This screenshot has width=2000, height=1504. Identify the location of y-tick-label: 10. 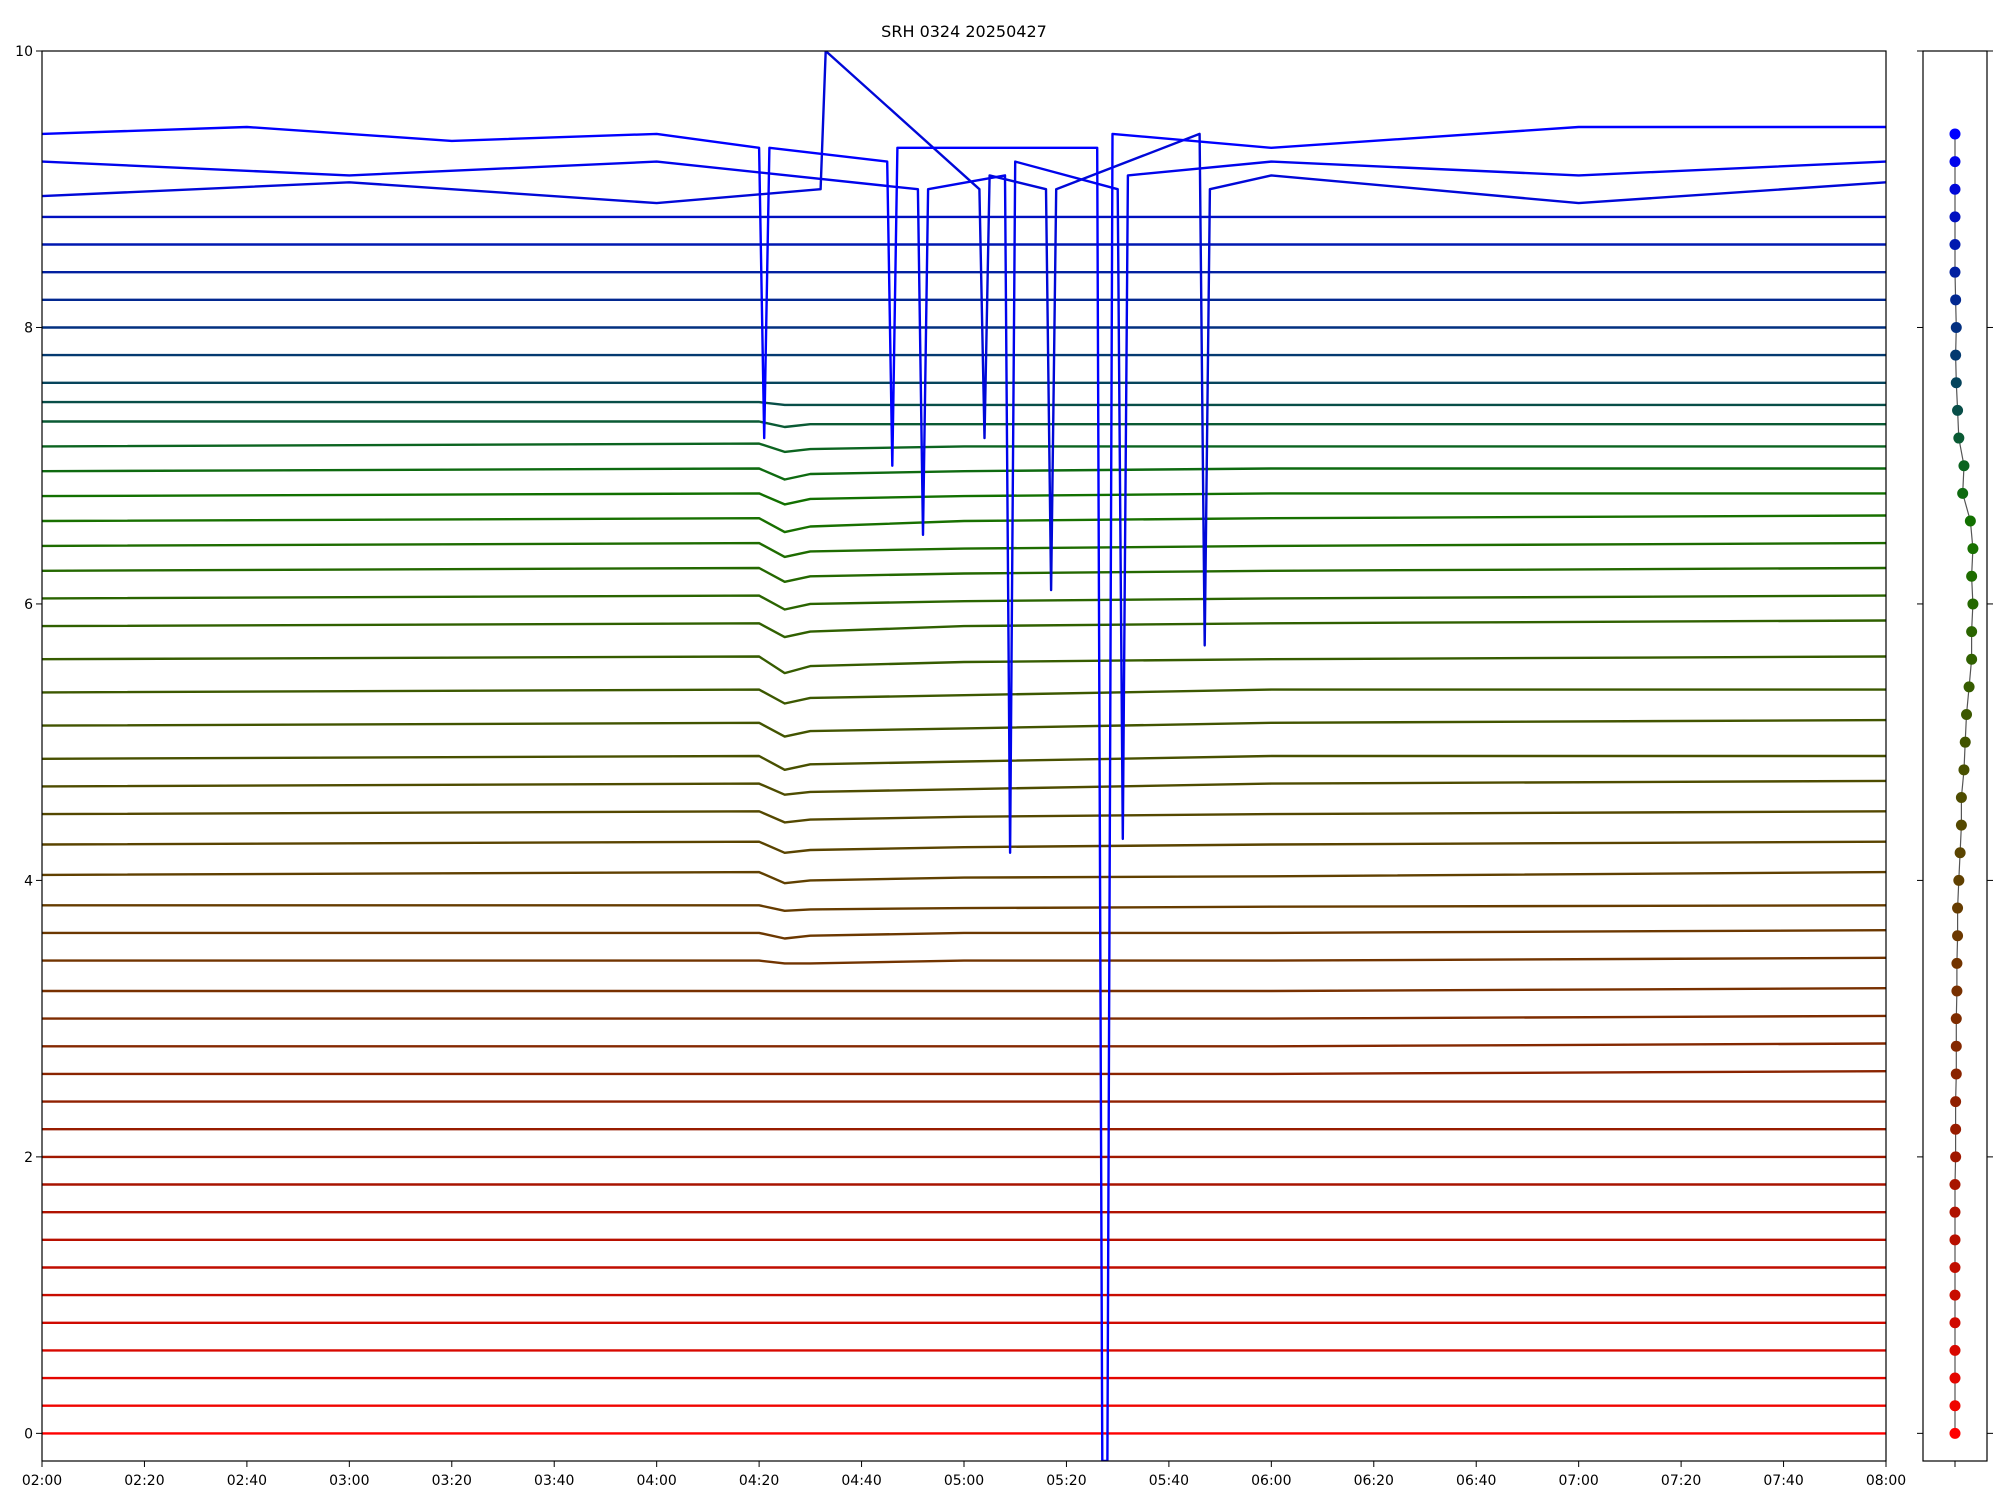
(24, 52).